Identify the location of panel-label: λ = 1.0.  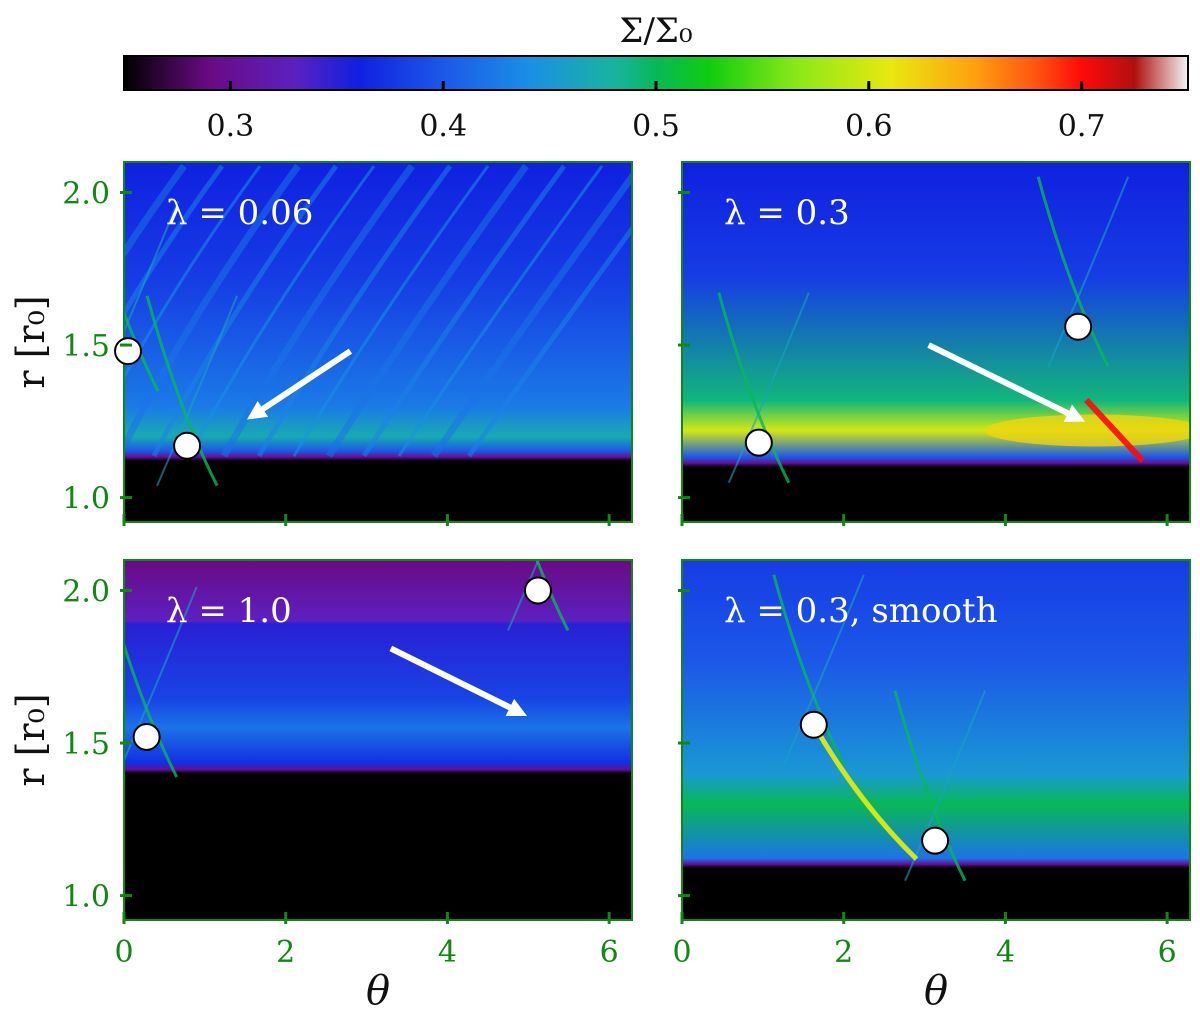
(229, 611).